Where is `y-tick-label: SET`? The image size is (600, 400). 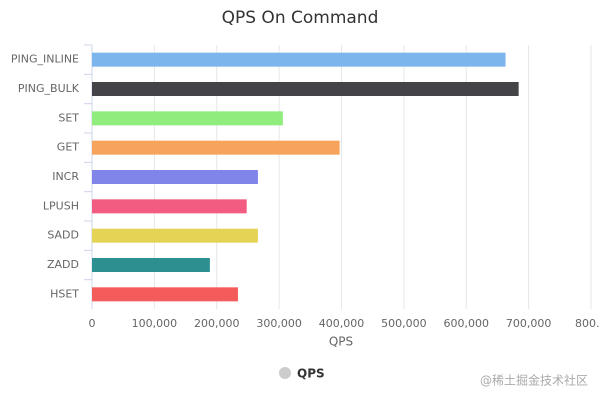
y-tick-label: SET is located at coordinates (68, 117).